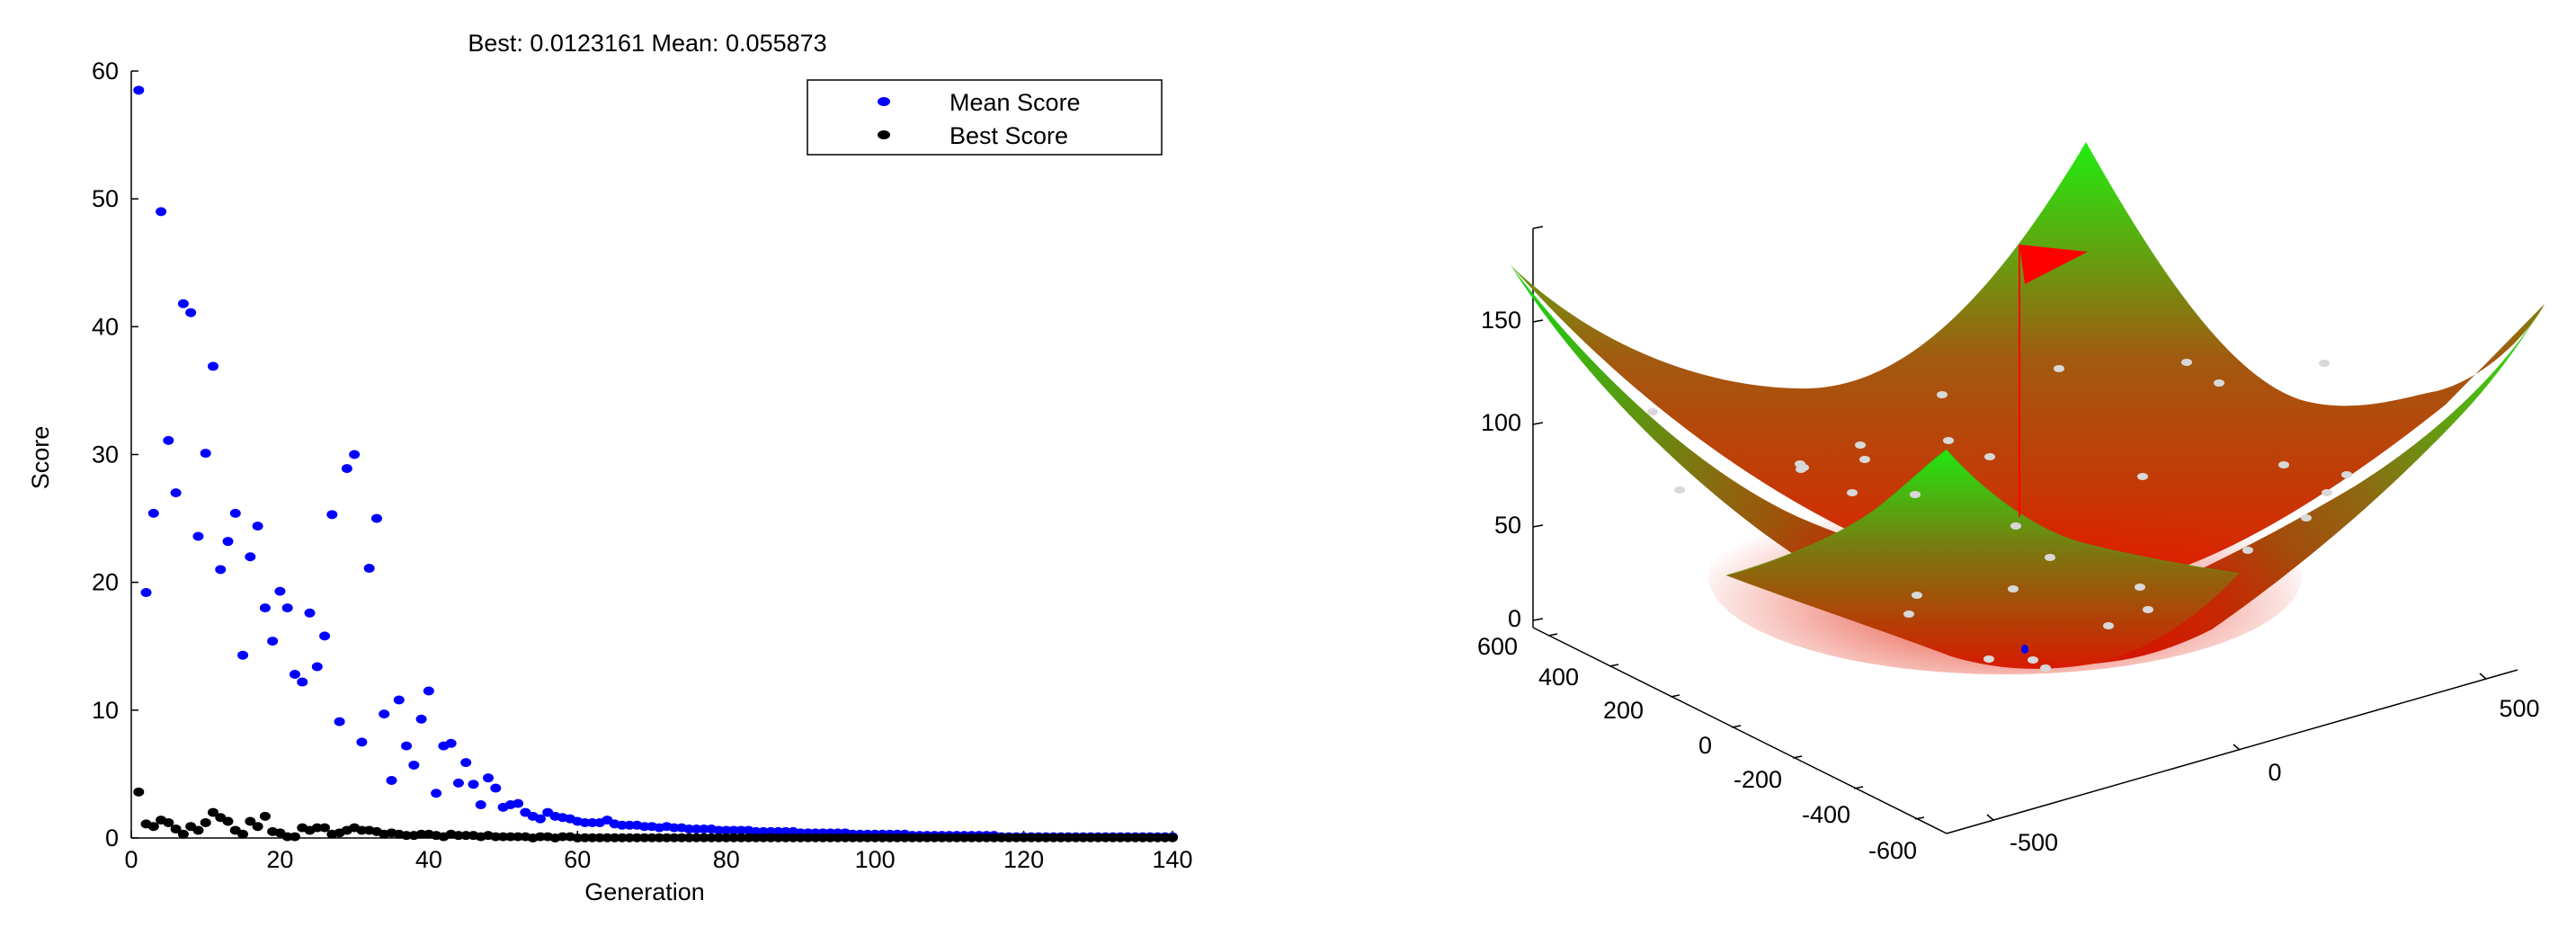 The width and height of the screenshot is (2576, 927). I want to click on flag-marker, so click(2054, 381).